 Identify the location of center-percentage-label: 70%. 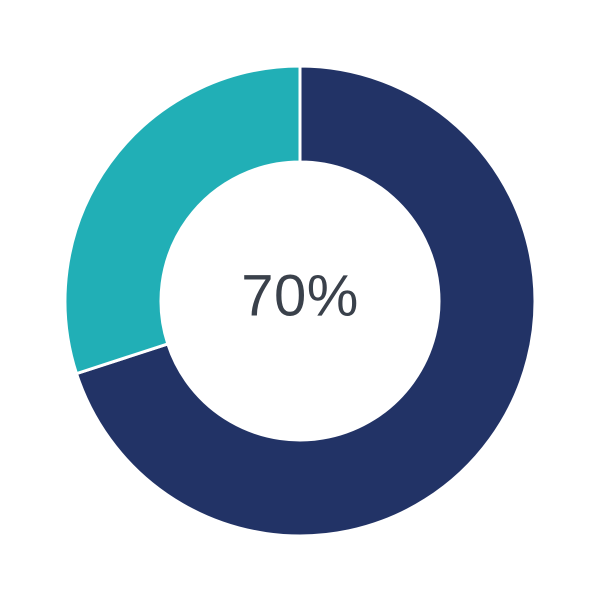
(300, 296).